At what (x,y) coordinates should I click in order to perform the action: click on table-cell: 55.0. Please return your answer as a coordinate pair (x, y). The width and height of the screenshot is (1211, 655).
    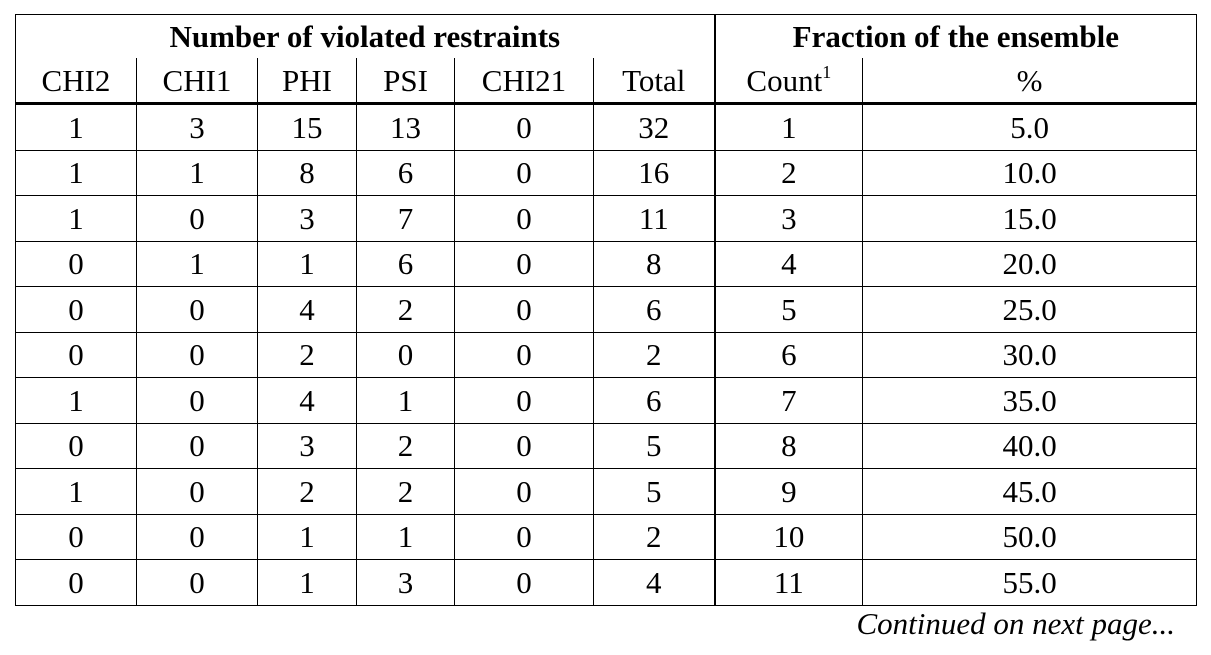
    Looking at the image, I should click on (1030, 582).